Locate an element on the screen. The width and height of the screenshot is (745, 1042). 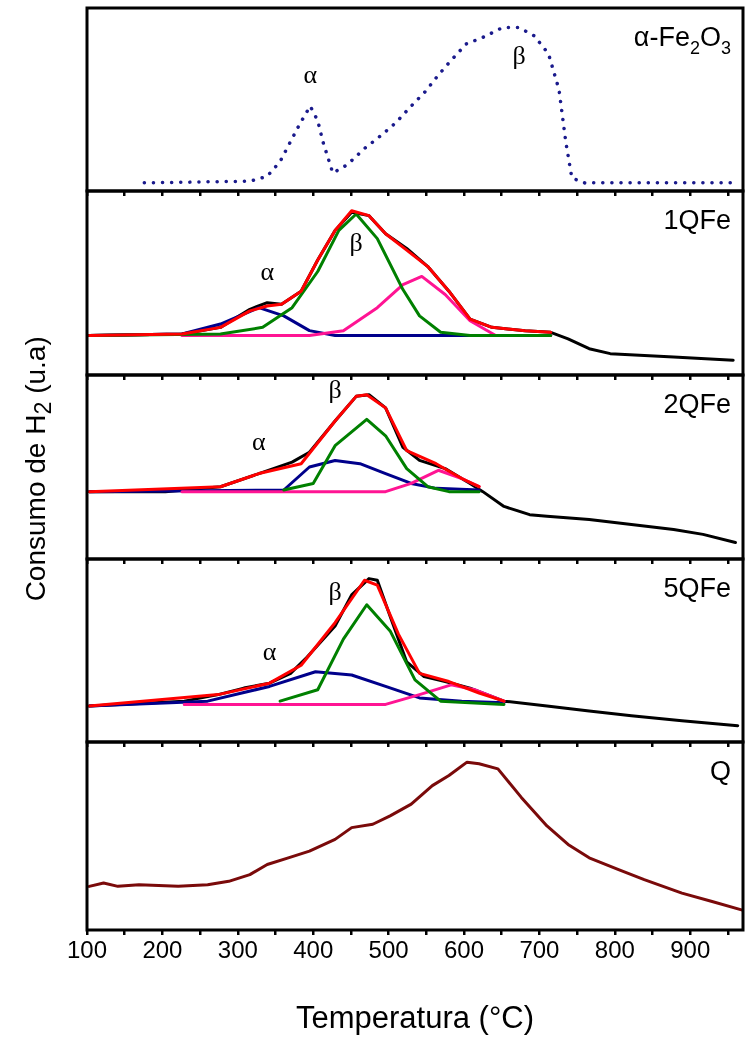
x-tick-label: 800 is located at coordinates (614, 950).